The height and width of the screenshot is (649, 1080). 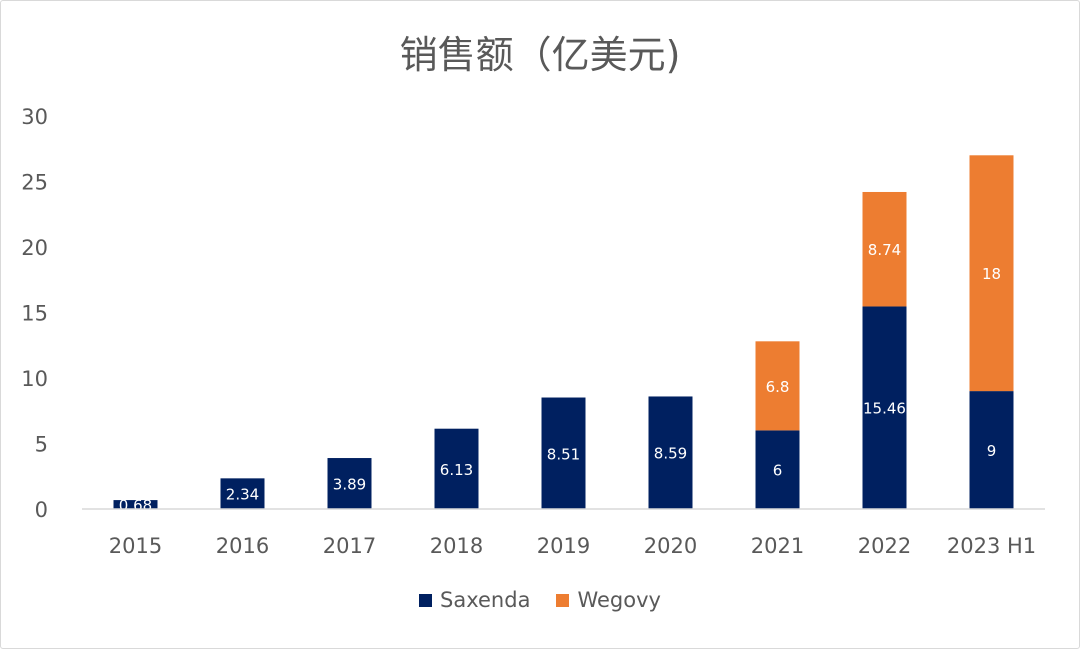 I want to click on legend-label-wegovy: Wegovy, so click(x=619, y=600).